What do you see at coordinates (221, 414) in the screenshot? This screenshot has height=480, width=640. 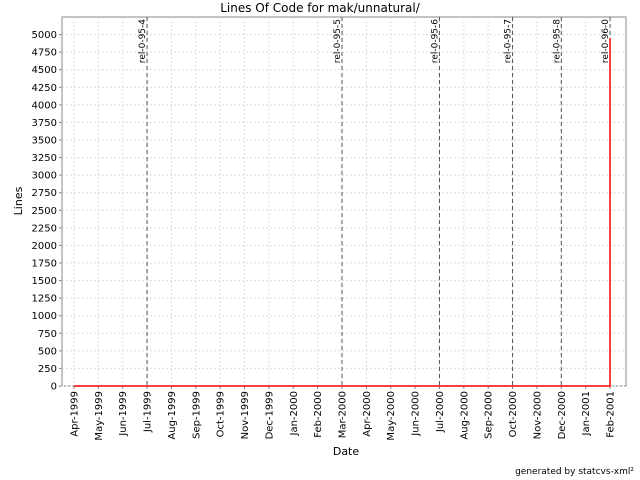 I see `x-tick-label: Oct-1999` at bounding box center [221, 414].